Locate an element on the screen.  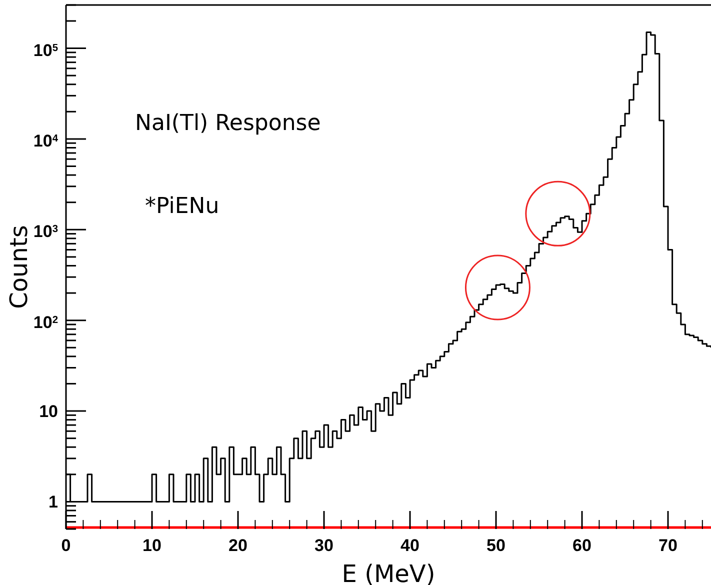
x-tick-label: 60 is located at coordinates (582, 545).